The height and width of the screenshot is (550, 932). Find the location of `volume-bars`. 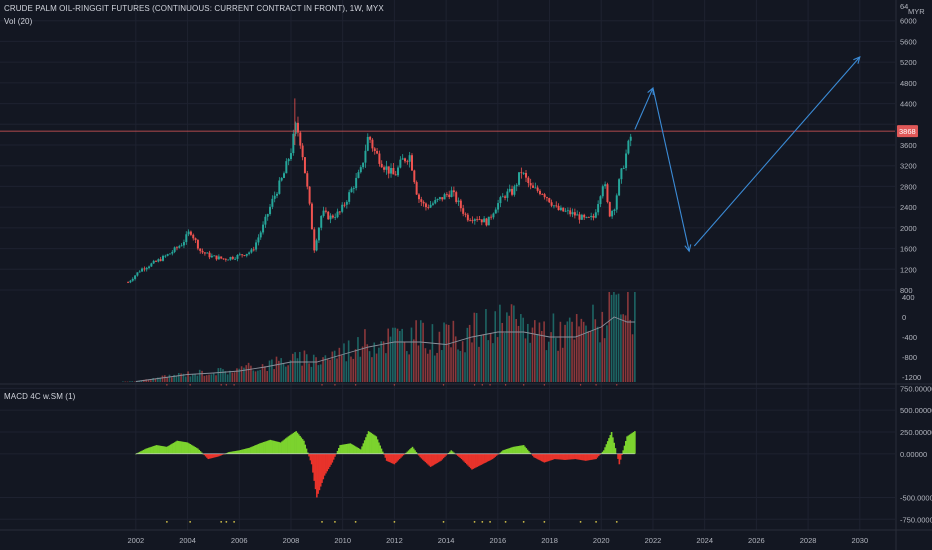

volume-bars is located at coordinates (379, 337).